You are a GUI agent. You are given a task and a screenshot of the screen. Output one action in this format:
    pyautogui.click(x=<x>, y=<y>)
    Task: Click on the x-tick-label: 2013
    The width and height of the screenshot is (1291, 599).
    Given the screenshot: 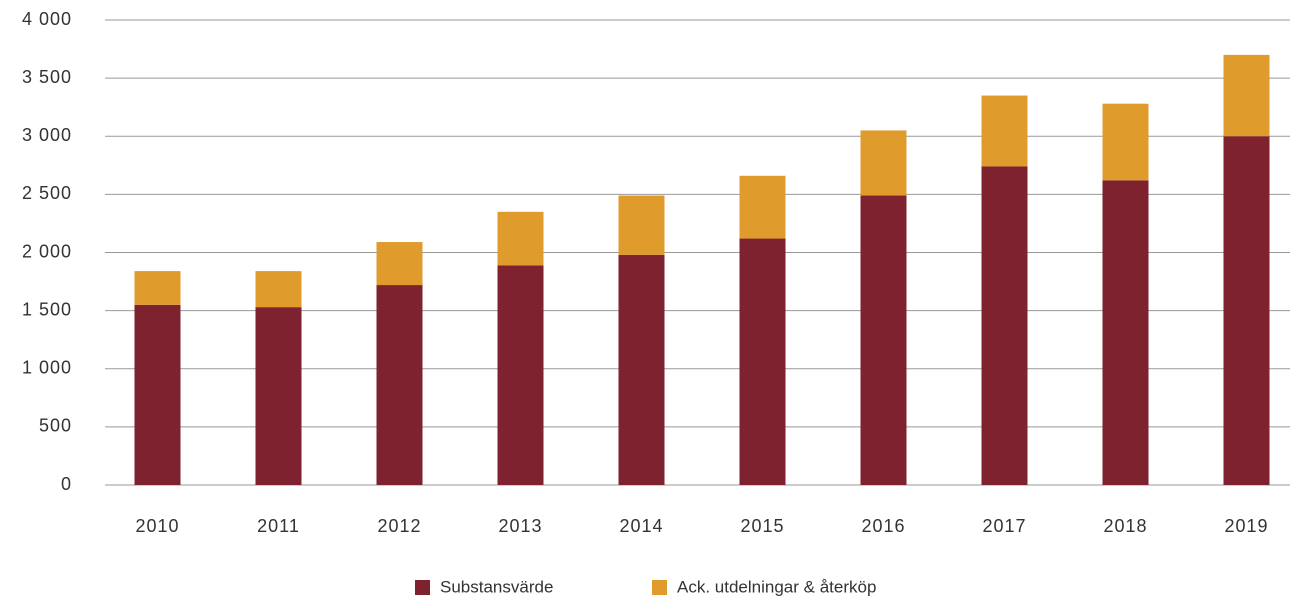 What is the action you would take?
    pyautogui.click(x=520, y=526)
    